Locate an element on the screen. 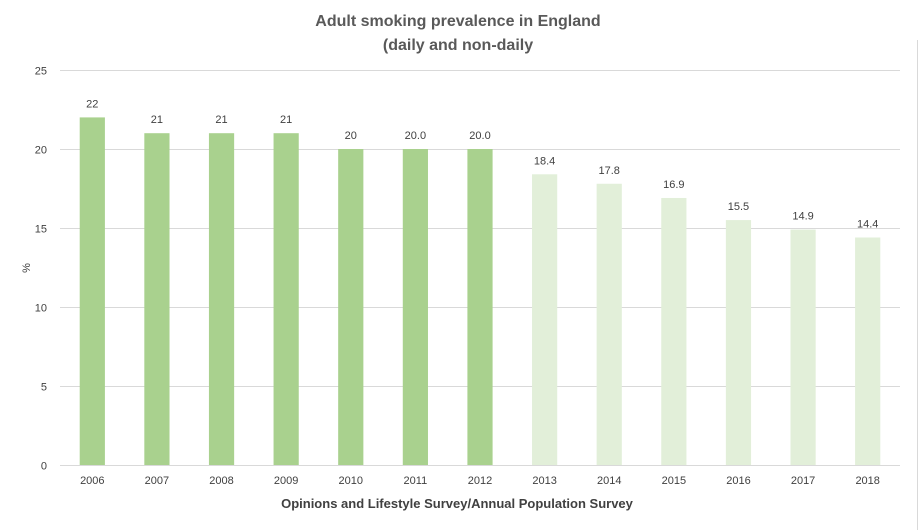 The height and width of the screenshot is (530, 921). y-tick-label: 0 is located at coordinates (44, 467).